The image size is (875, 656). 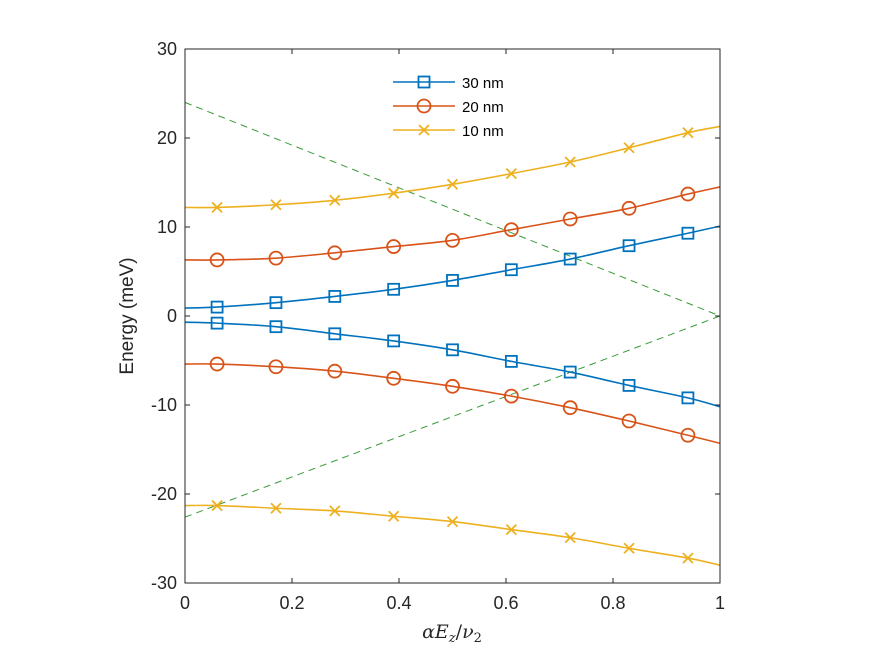 What do you see at coordinates (164, 583) in the screenshot?
I see `y-tick-label: -30` at bounding box center [164, 583].